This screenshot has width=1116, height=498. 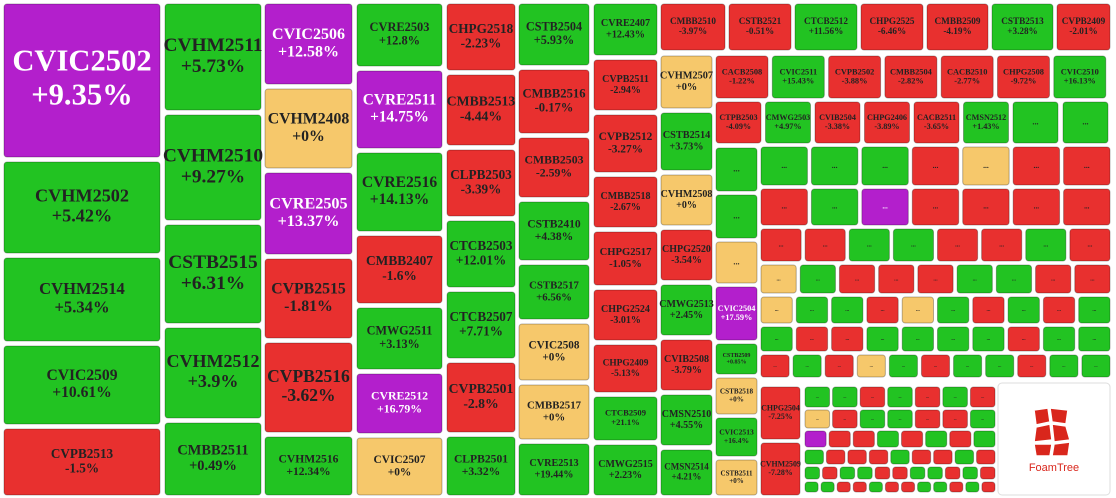 What do you see at coordinates (554, 345) in the screenshot?
I see `tile-label: CVIC2508` at bounding box center [554, 345].